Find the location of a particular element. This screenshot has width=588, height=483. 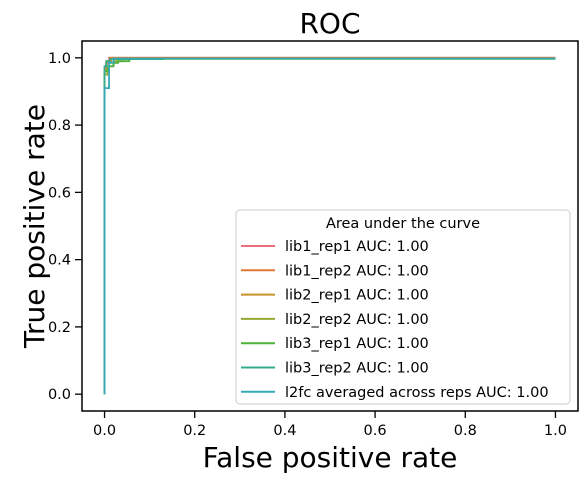

legend-label: lib3_rep2 AUC: 1.00 is located at coordinates (357, 369).